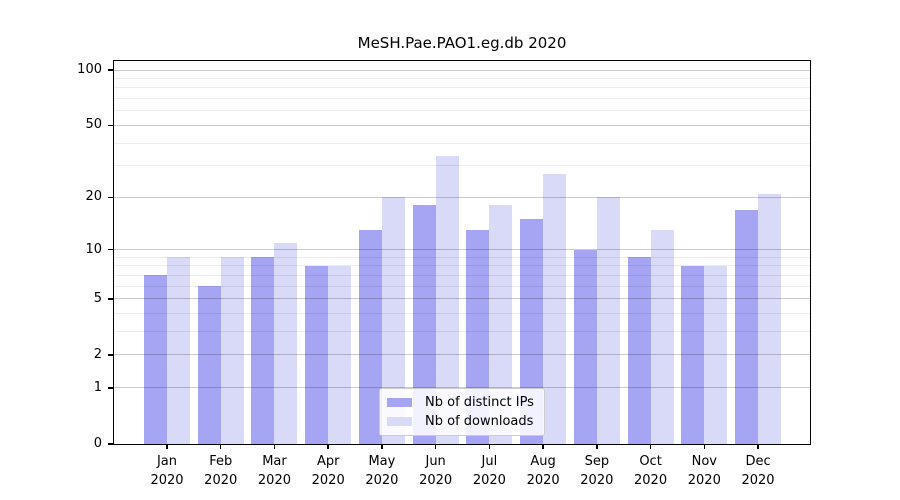 This screenshot has width=900, height=500. What do you see at coordinates (543, 446) in the screenshot?
I see `x-tick-mark-aug` at bounding box center [543, 446].